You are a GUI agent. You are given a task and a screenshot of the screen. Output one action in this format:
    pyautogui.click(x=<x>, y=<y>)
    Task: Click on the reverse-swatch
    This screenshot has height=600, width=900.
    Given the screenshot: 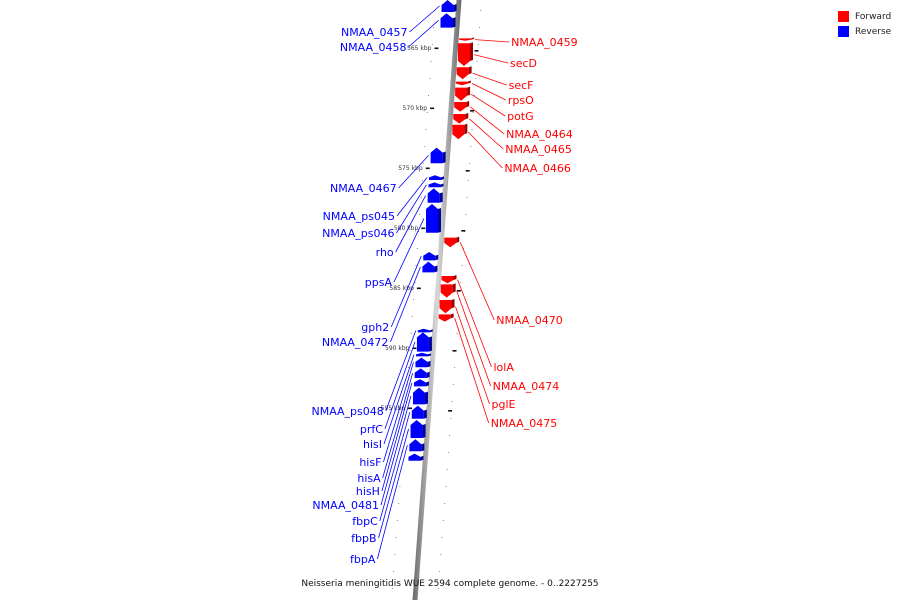 What is the action you would take?
    pyautogui.click(x=843, y=31)
    